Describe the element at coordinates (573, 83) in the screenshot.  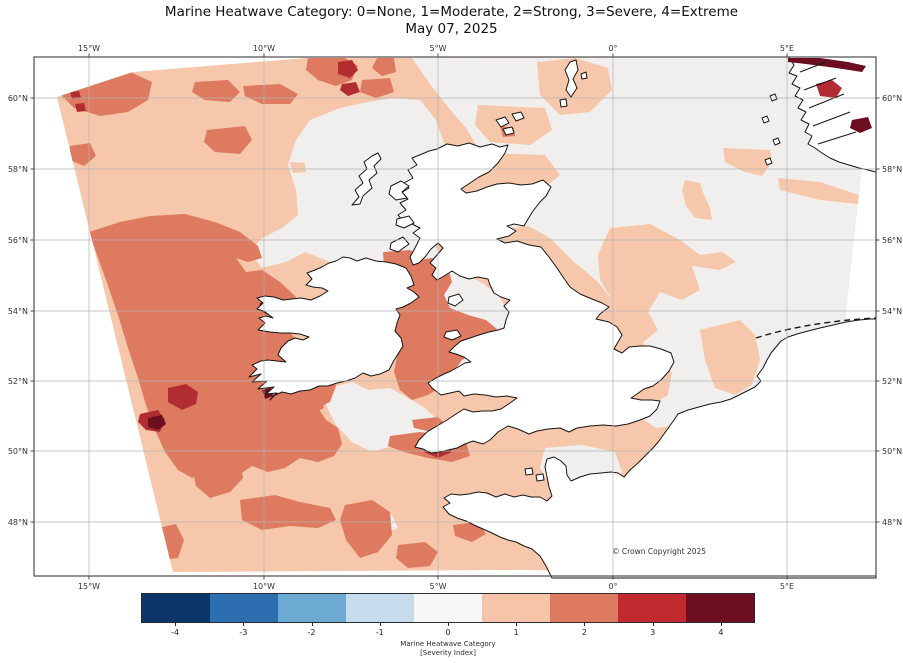
I see `shetland-islands` at that location.